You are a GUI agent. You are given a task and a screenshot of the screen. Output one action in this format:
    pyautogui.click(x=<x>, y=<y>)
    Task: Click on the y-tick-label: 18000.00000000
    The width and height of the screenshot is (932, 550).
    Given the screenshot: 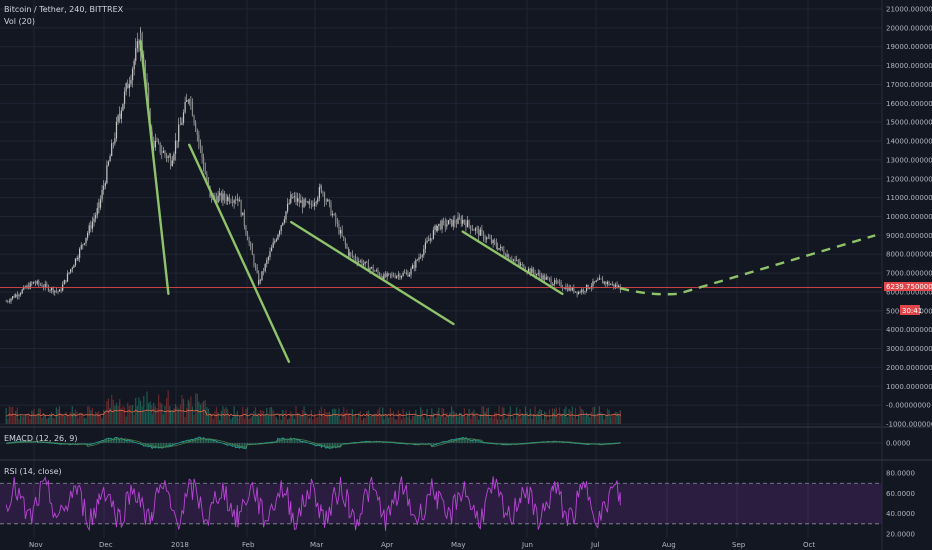 What is the action you would take?
    pyautogui.click(x=909, y=66)
    